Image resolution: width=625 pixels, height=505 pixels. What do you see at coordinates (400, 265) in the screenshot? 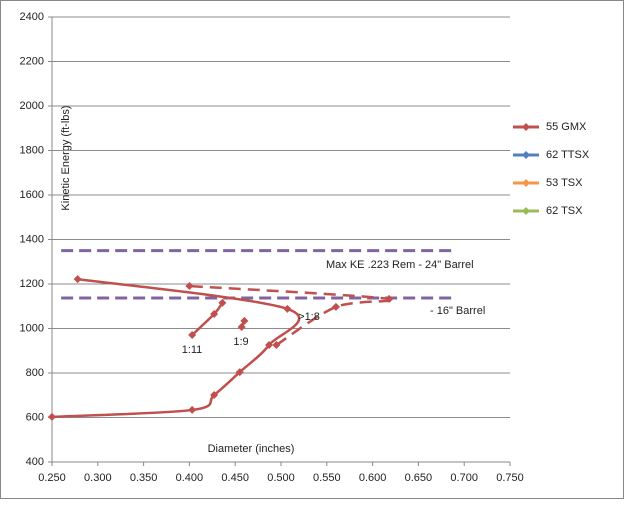
I see `reference-label: Max KE .223 Rem - 24" Barrel` at bounding box center [400, 265].